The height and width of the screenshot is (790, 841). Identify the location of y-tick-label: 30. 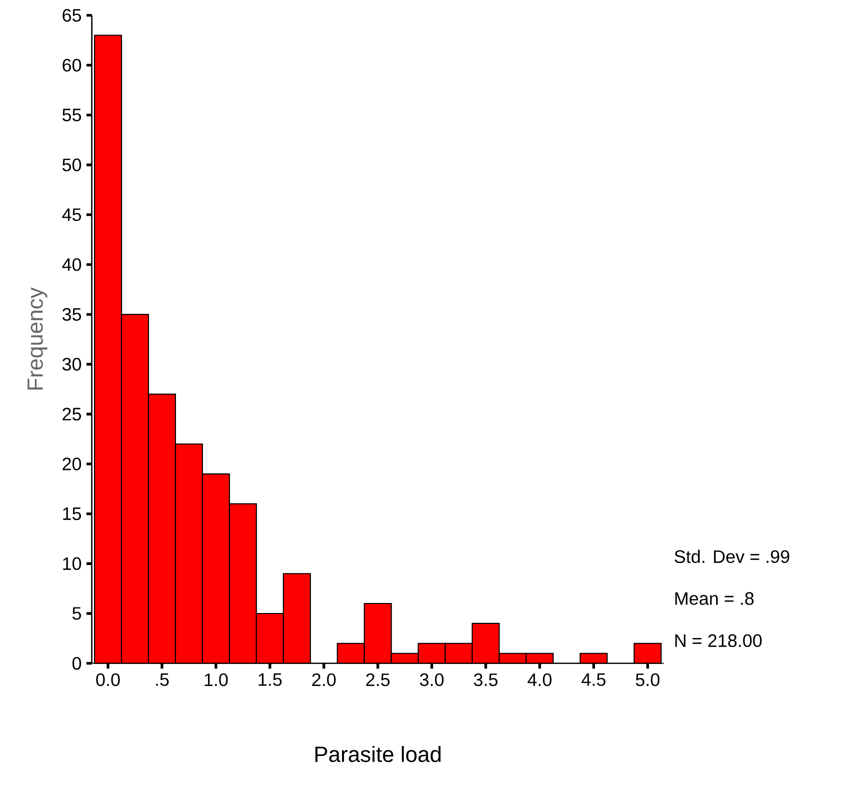
(72, 364).